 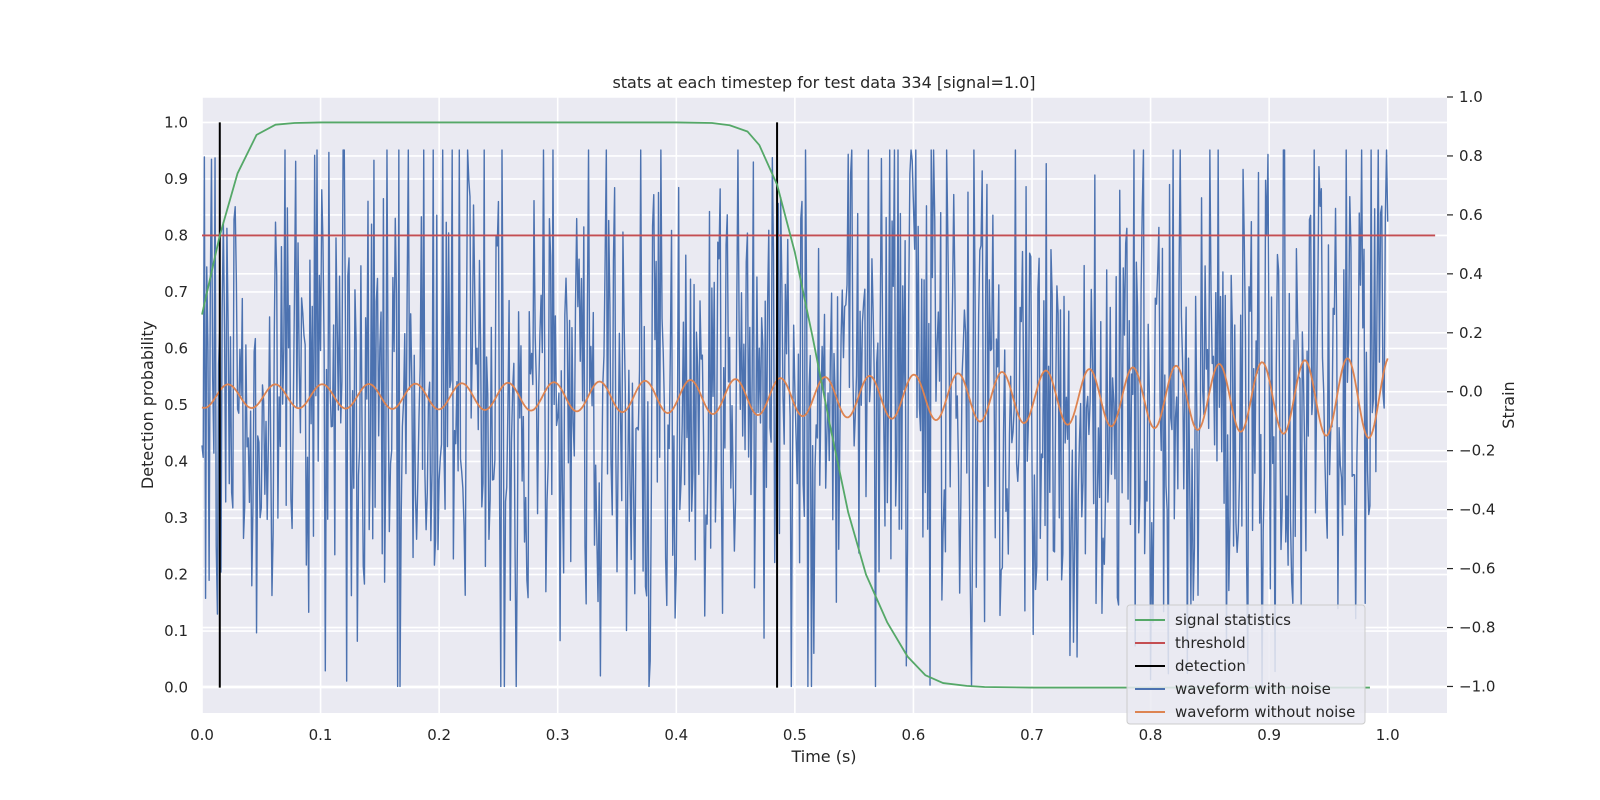 I want to click on y-tick-label: 0.3, so click(x=176, y=518).